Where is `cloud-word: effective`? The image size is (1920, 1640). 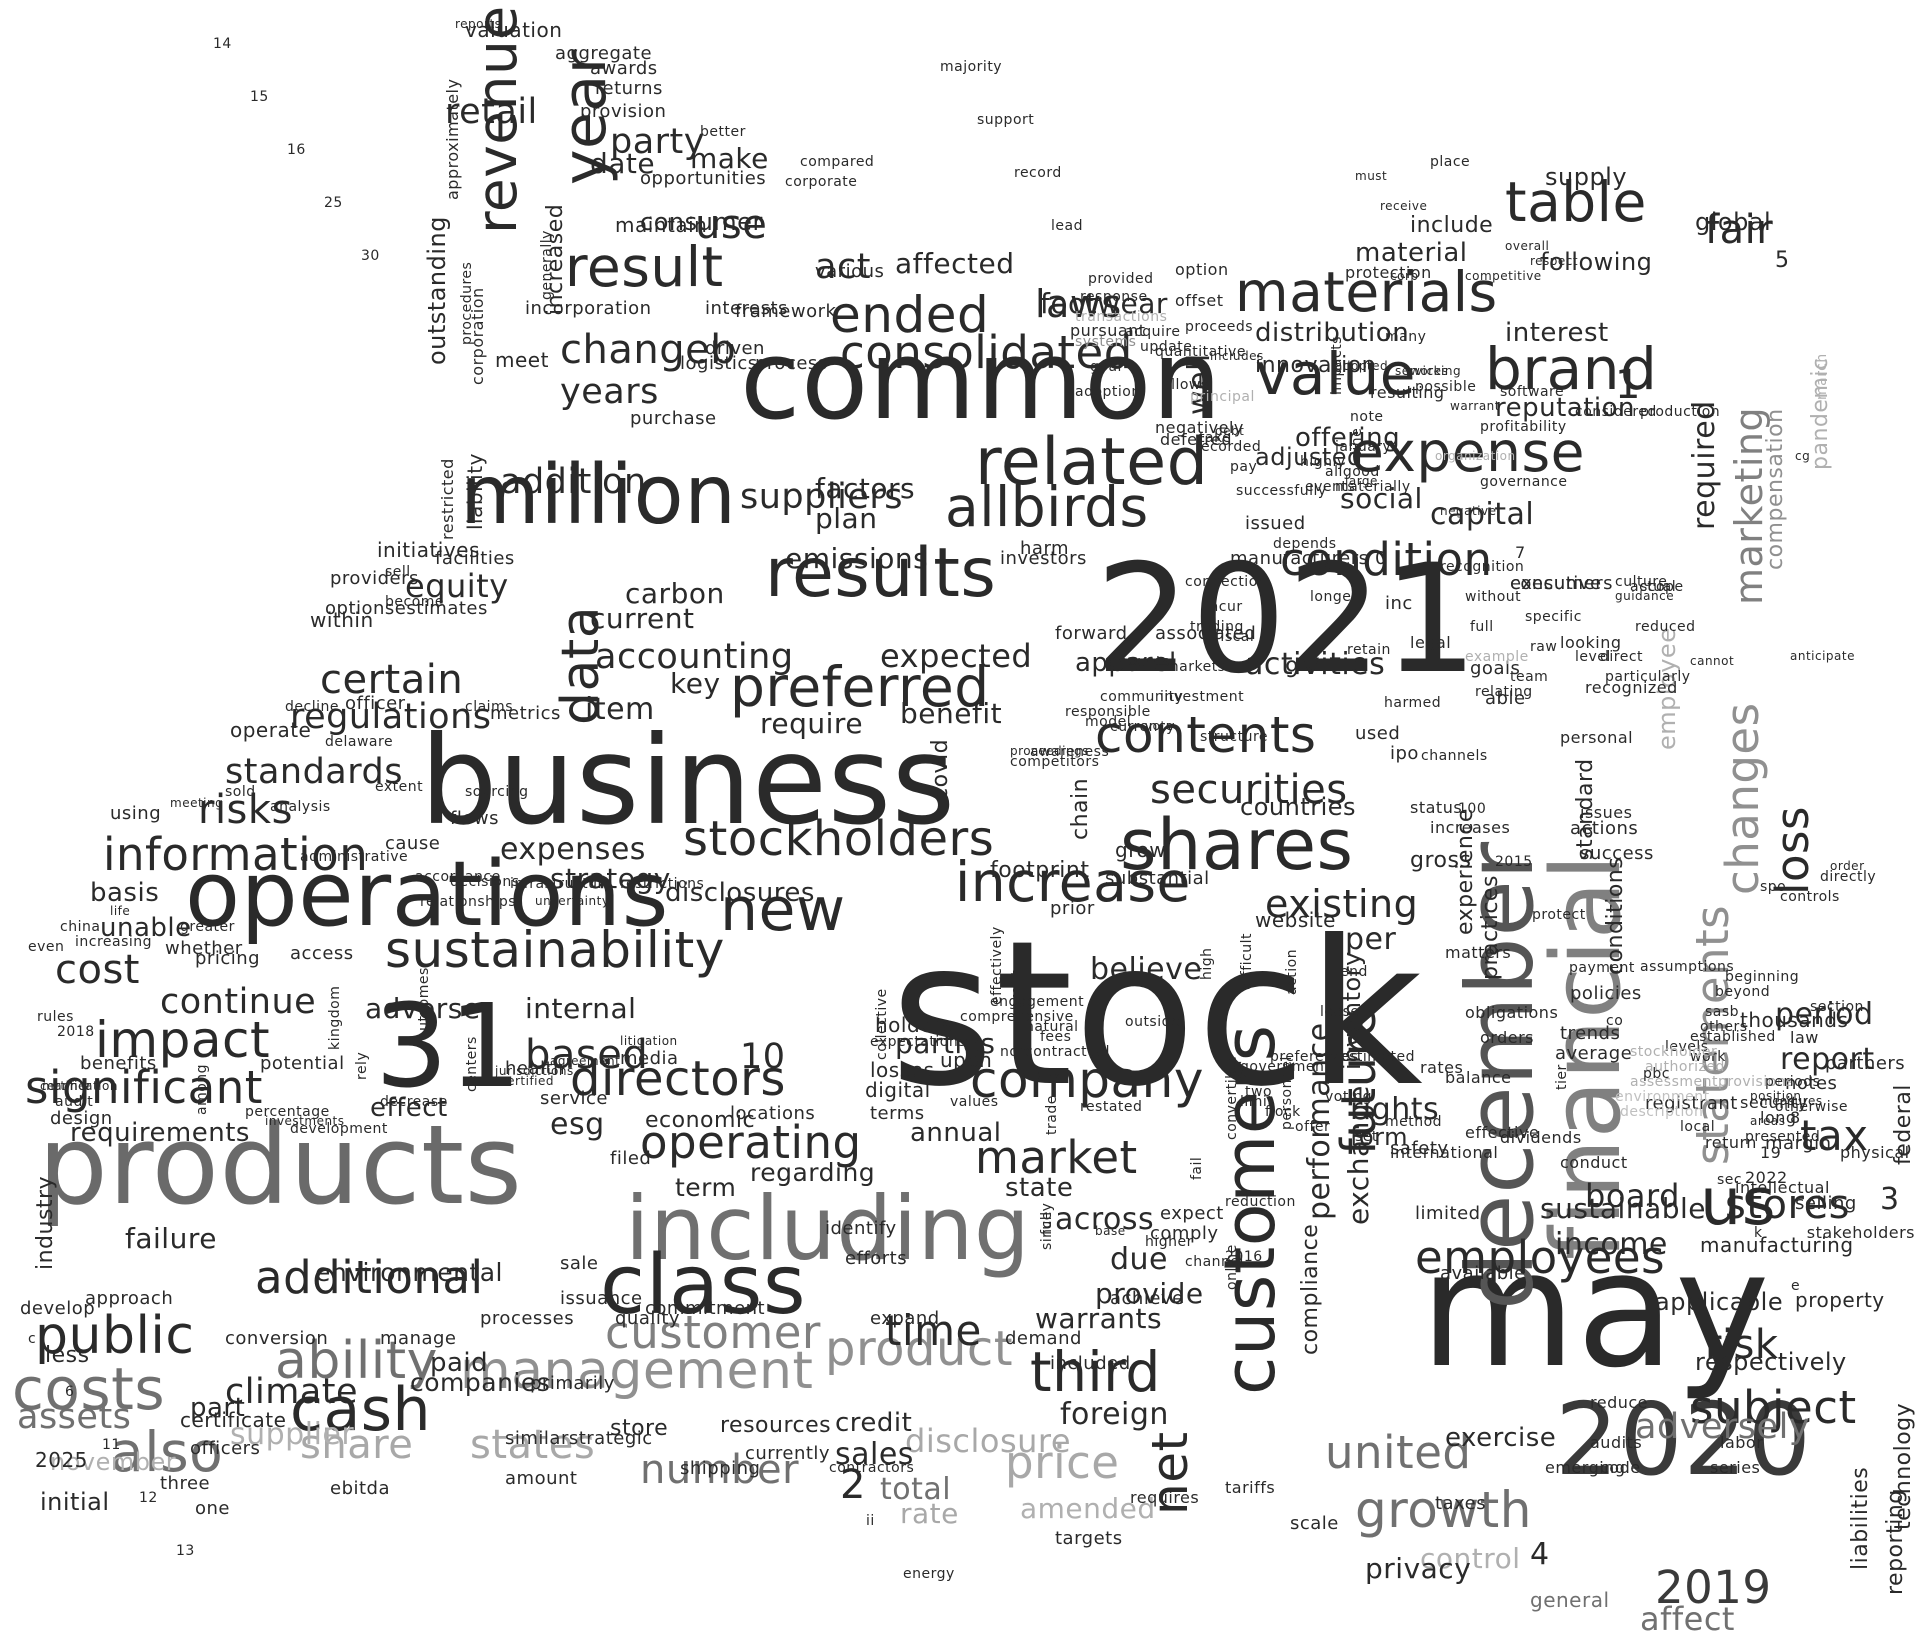 cloud-word: effective is located at coordinates (1502, 1132).